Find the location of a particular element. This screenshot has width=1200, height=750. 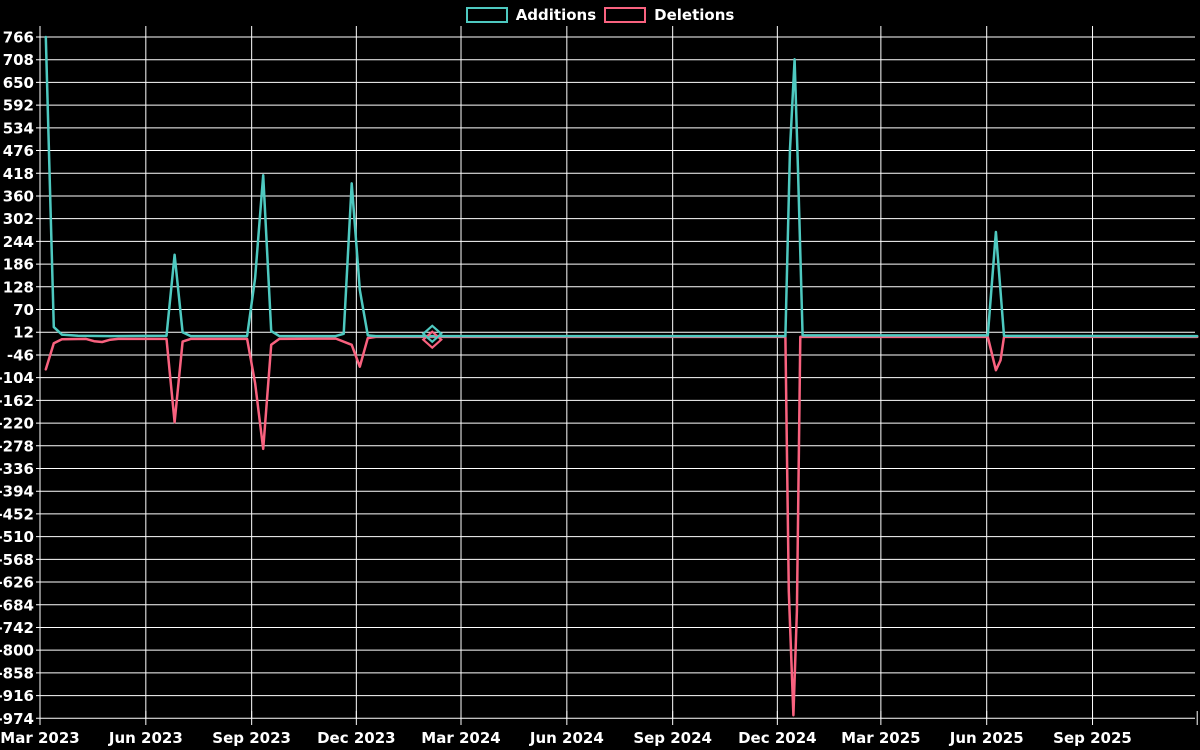

y-tick-label: -974 is located at coordinates (17, 719).